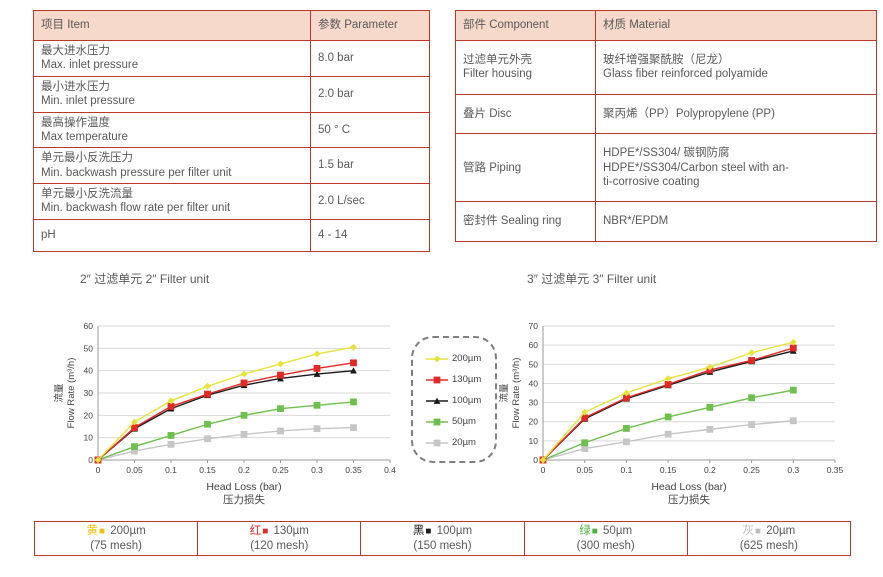 The width and height of the screenshot is (883, 577). What do you see at coordinates (89, 438) in the screenshot?
I see `y-tick-label: 10` at bounding box center [89, 438].